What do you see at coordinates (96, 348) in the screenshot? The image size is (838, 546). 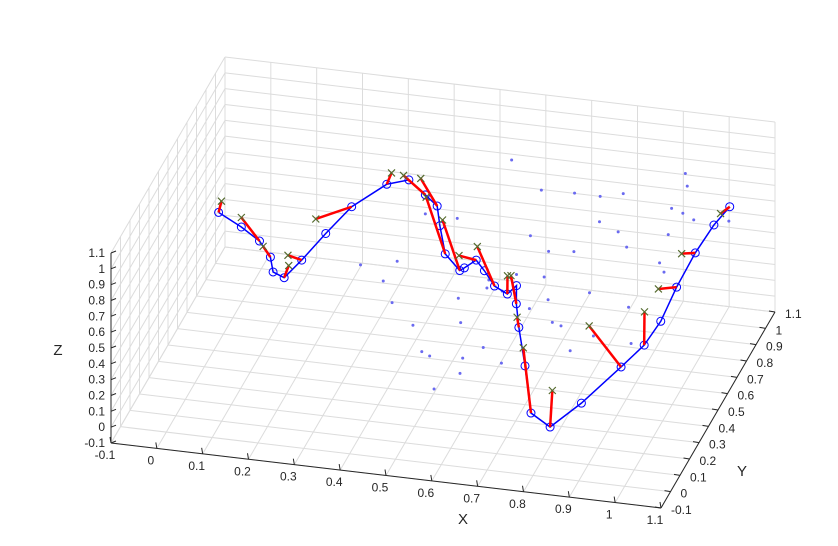 I see `z-tick-label: 0.5` at bounding box center [96, 348].